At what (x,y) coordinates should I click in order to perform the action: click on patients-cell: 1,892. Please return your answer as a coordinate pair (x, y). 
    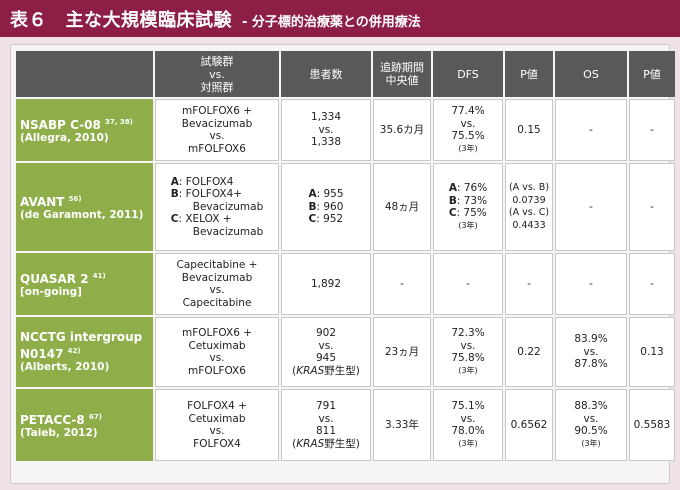
    Looking at the image, I should click on (326, 284).